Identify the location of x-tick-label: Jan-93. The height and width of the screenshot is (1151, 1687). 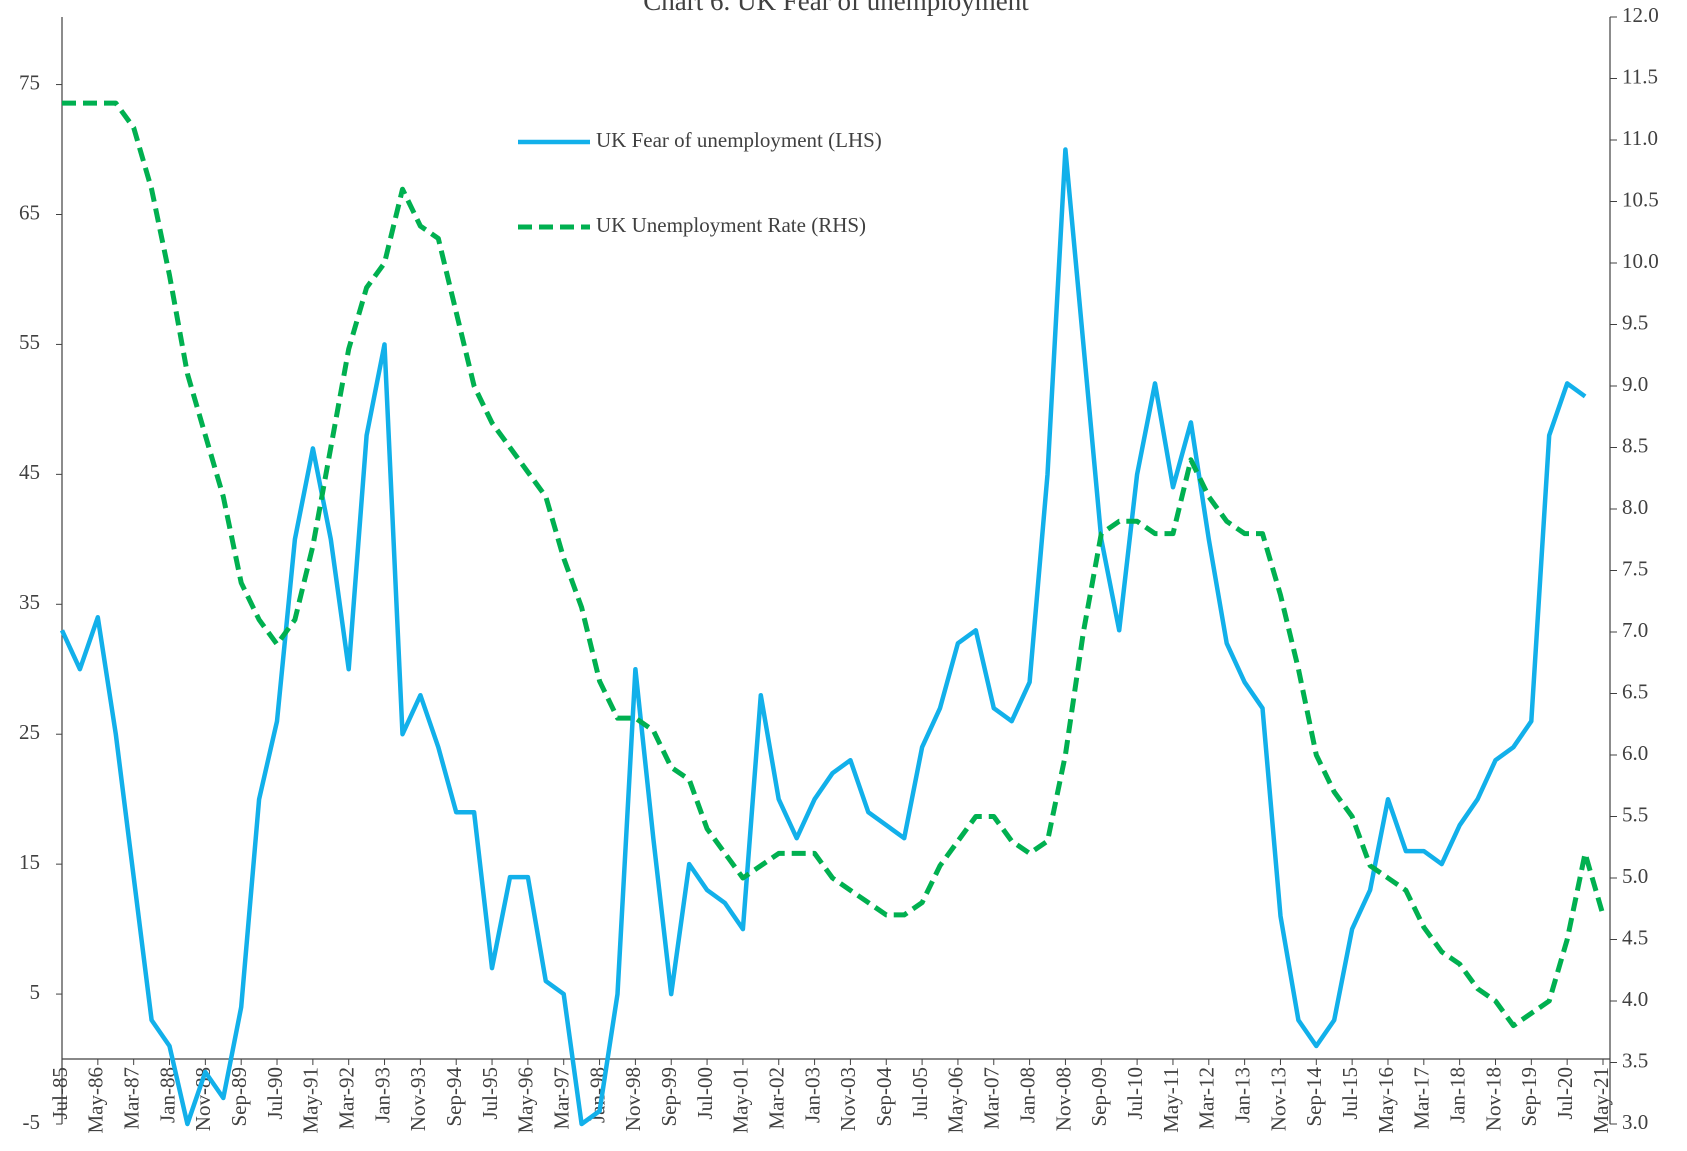
(382, 1095).